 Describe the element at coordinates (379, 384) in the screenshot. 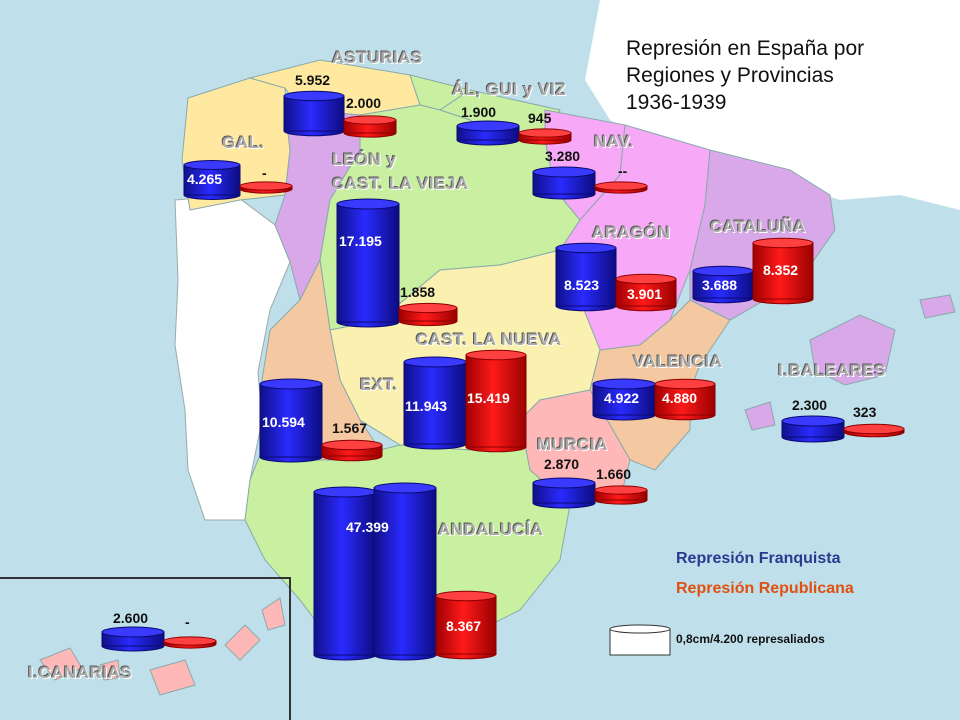

I see `region-label-extremadura: EXT.` at that location.